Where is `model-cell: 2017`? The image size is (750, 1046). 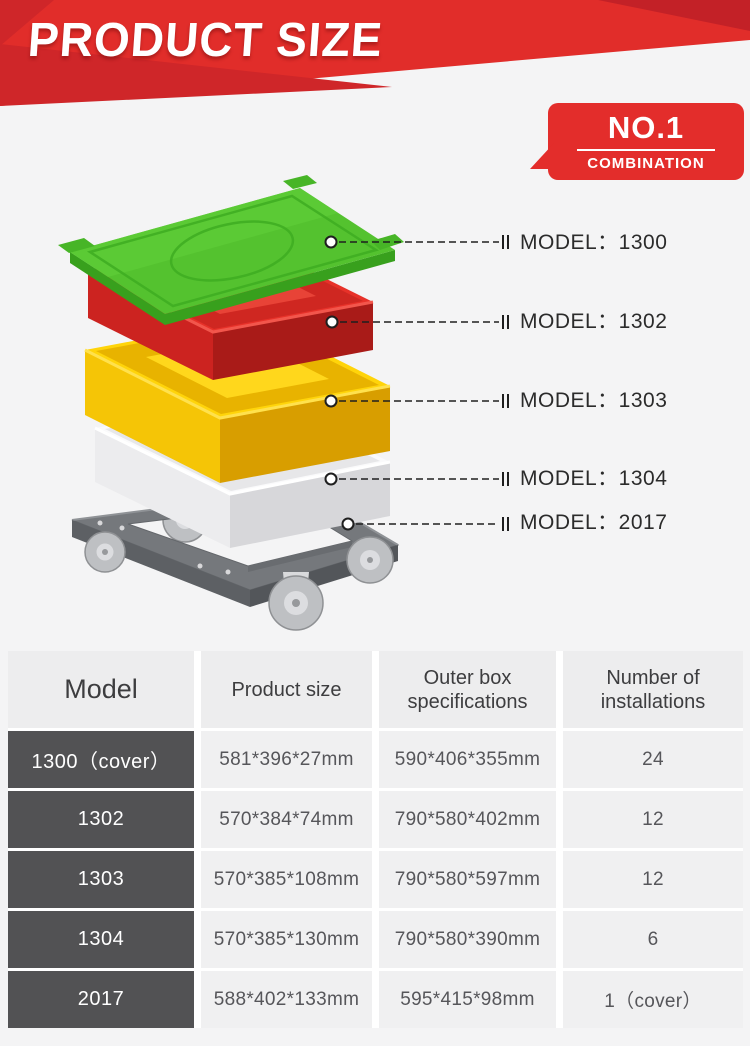 model-cell: 2017 is located at coordinates (101, 999).